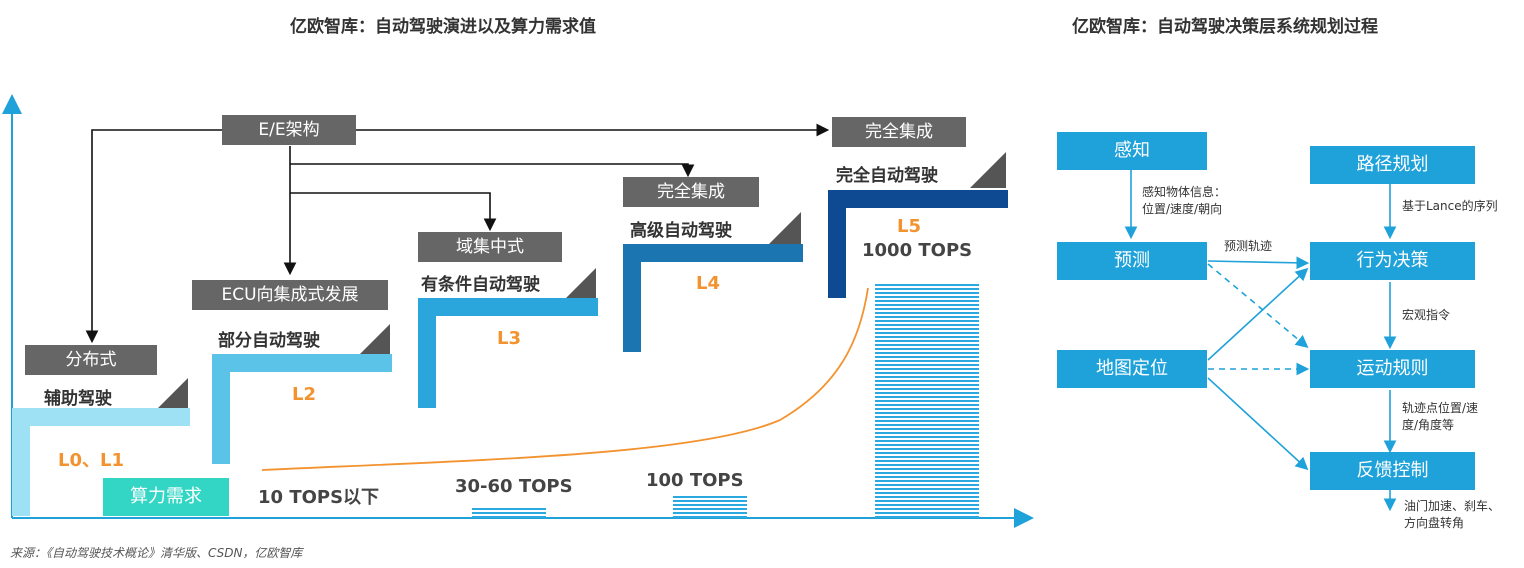 The width and height of the screenshot is (1524, 568). What do you see at coordinates (319, 497) in the screenshot?
I see `compute-value-10: 10 TOPS以下` at bounding box center [319, 497].